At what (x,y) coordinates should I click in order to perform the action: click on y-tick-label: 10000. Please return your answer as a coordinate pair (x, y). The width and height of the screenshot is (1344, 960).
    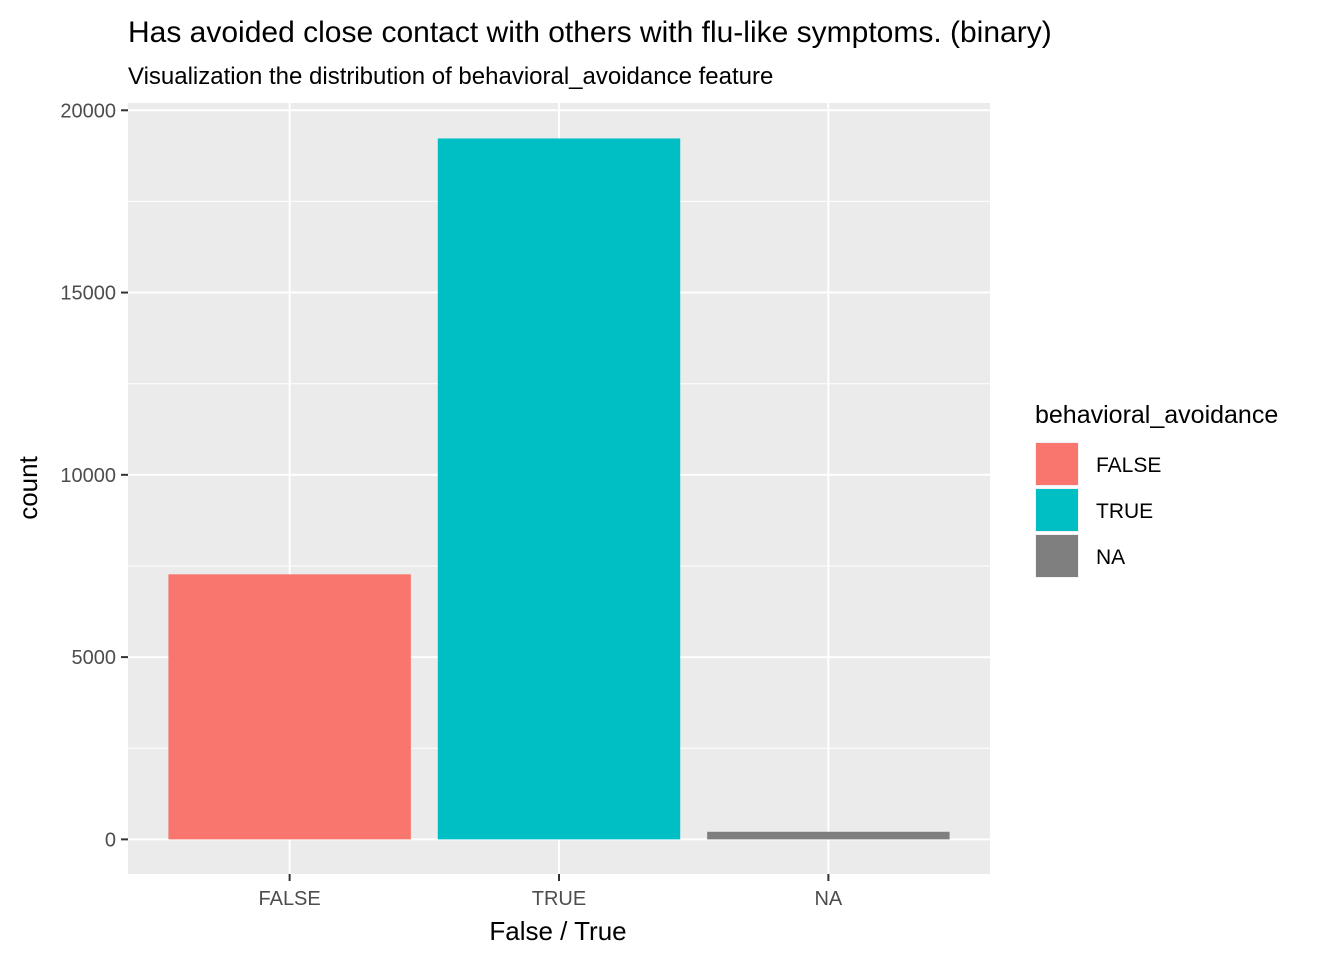
    Looking at the image, I should click on (88, 476).